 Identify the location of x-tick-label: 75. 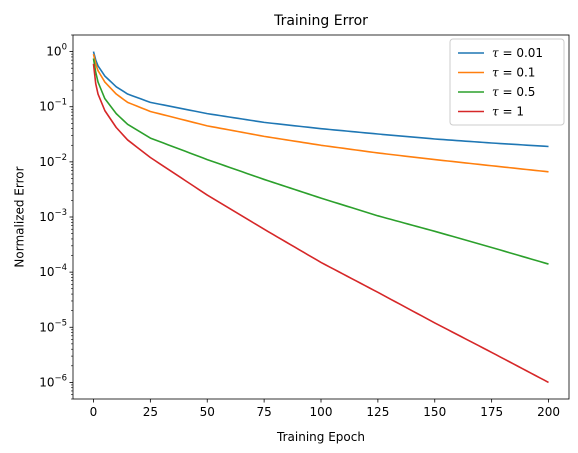
(263, 412).